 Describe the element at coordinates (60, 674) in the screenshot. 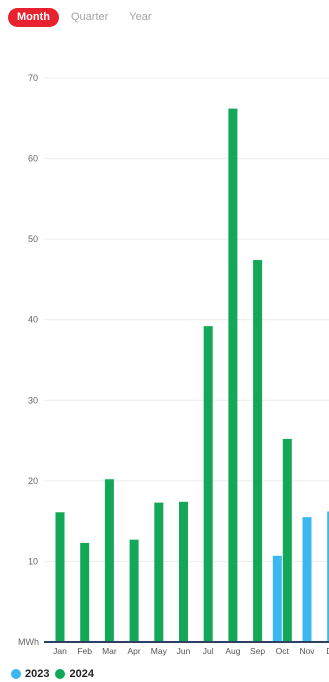

I see `legend-swatch-2024` at that location.